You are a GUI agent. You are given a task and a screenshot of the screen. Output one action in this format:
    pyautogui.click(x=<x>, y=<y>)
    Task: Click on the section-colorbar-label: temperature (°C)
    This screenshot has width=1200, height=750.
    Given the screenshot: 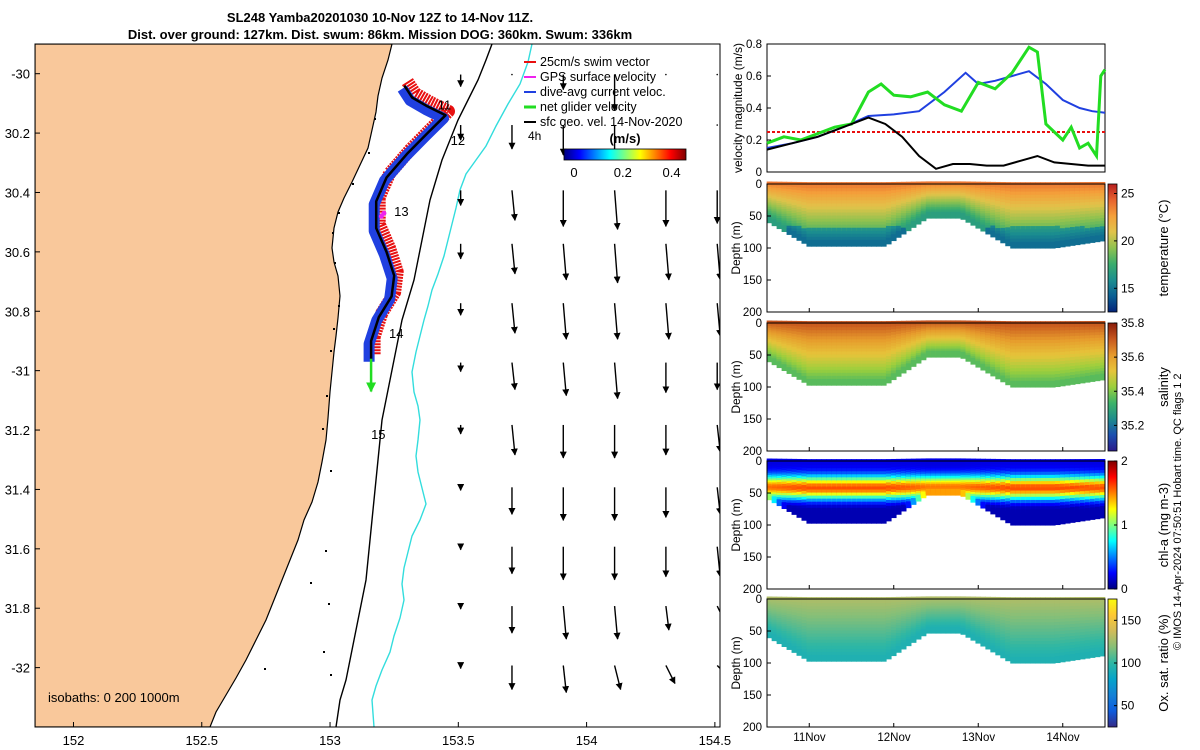 What is the action you would take?
    pyautogui.click(x=1163, y=248)
    